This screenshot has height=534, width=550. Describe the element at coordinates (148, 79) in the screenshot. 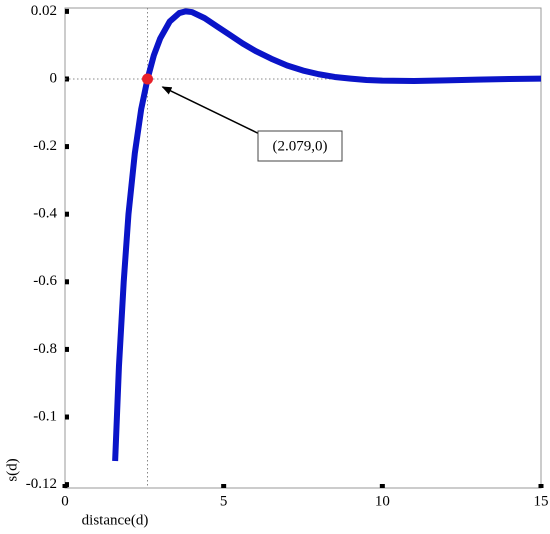

I see `point-marker` at that location.